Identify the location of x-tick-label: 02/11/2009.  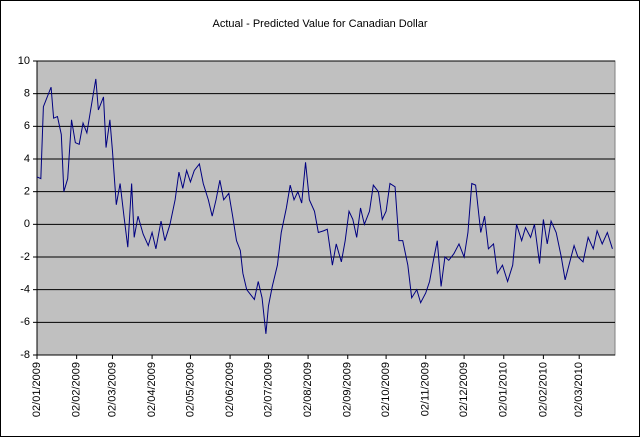
(426, 389).